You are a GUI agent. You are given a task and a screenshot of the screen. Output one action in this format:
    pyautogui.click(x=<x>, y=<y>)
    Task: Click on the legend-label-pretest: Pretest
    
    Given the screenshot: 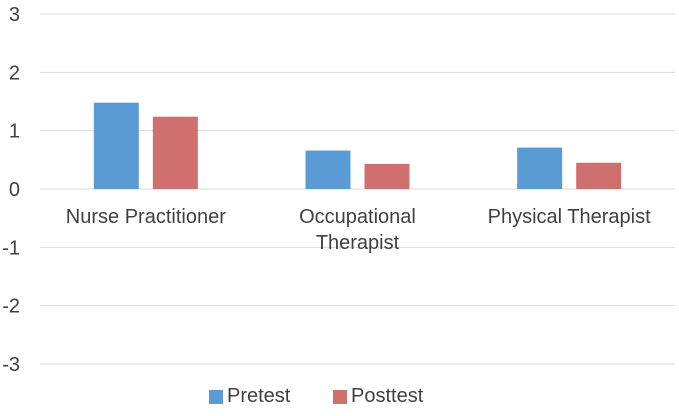 What is the action you would take?
    pyautogui.click(x=259, y=396)
    